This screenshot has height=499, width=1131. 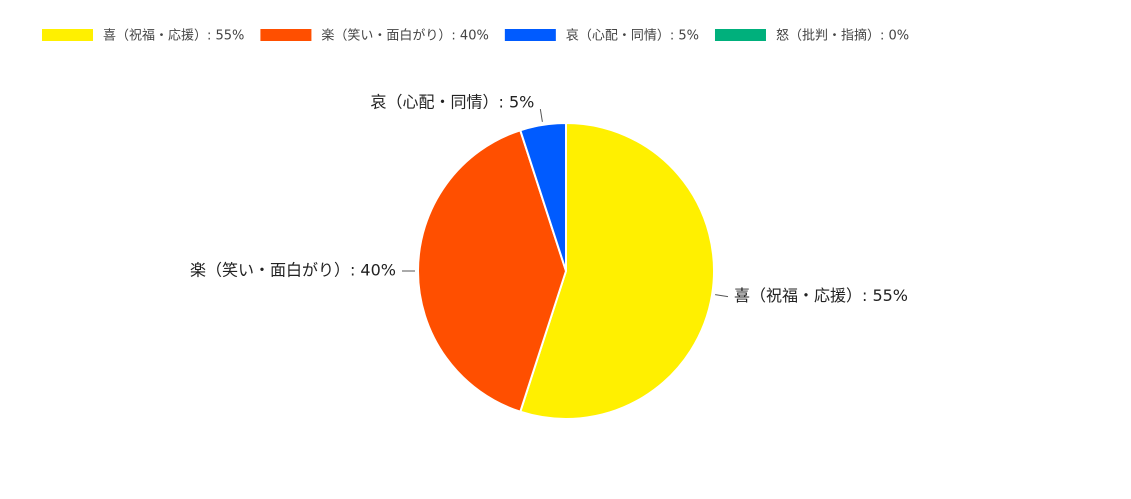 What do you see at coordinates (632, 36) in the screenshot?
I see `legend-label: 哀（心配・同情）: 5%` at bounding box center [632, 36].